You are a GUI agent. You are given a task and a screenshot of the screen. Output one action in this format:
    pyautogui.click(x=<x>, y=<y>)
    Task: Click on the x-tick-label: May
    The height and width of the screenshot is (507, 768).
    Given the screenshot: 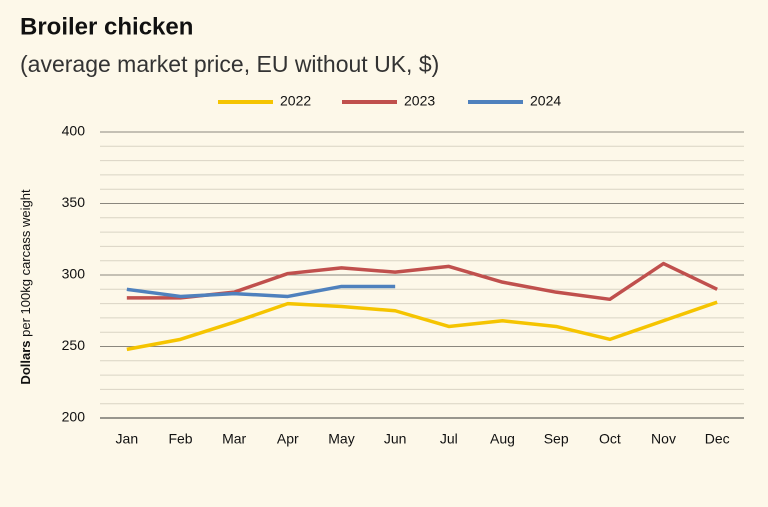 What is the action you would take?
    pyautogui.click(x=341, y=439)
    